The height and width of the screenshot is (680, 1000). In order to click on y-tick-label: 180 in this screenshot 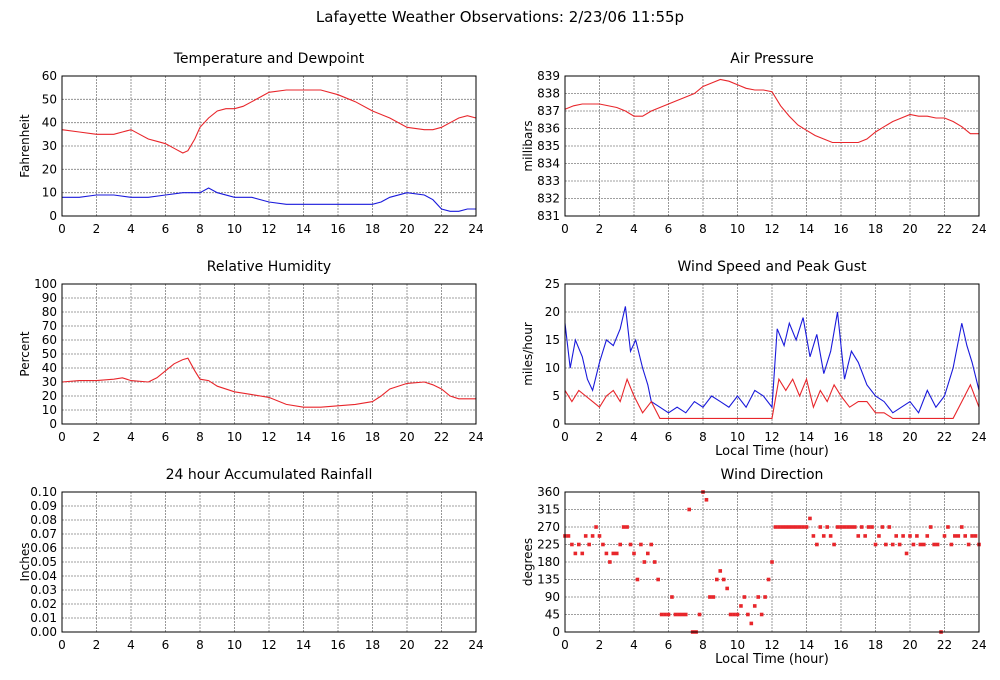, I will do `click(548, 562)`.